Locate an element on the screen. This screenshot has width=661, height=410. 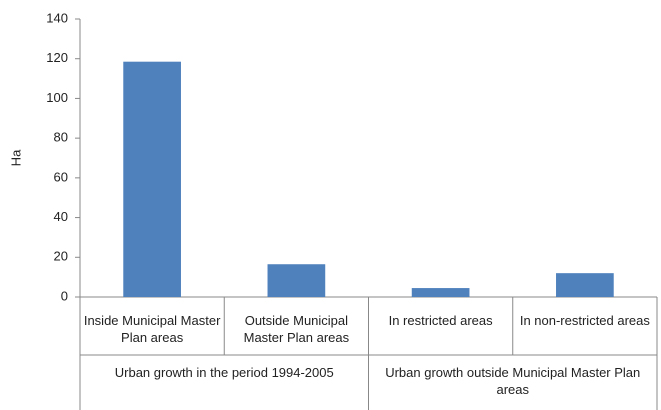
y-tick-label: 100 is located at coordinates (57, 97).